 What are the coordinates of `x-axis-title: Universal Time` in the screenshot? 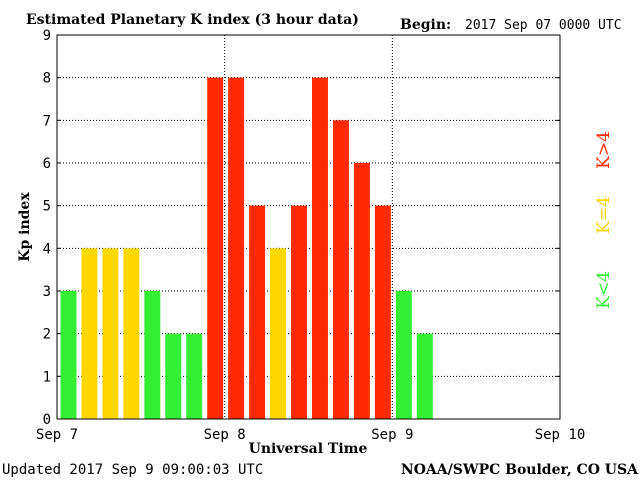 It's located at (308, 449).